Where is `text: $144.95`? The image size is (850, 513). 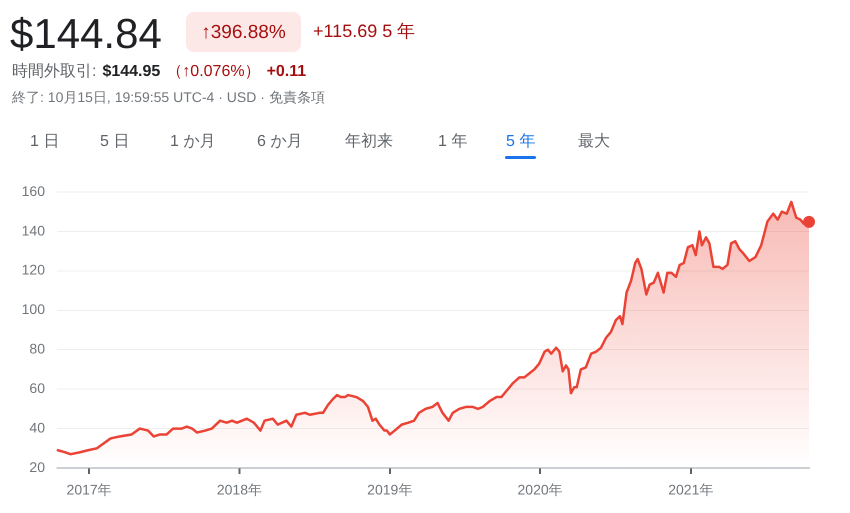 text: $144.95 is located at coordinates (131, 71).